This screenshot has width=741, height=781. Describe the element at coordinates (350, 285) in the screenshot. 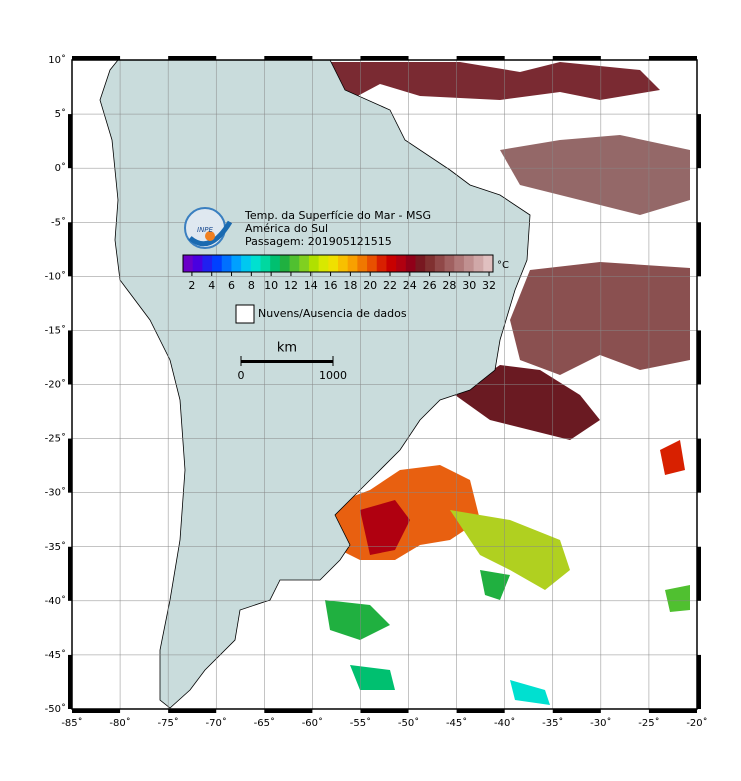

I see `colorbar-tick-label: 18` at that location.